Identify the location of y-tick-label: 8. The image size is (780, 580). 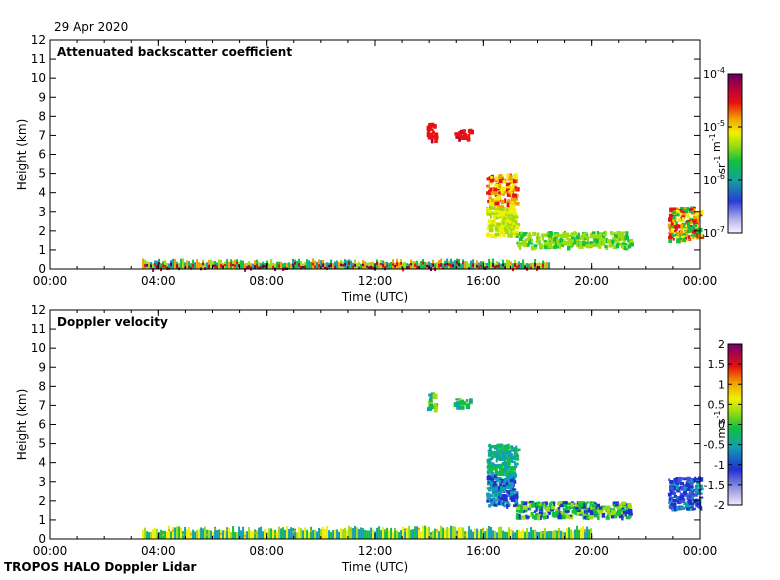
(42, 386).